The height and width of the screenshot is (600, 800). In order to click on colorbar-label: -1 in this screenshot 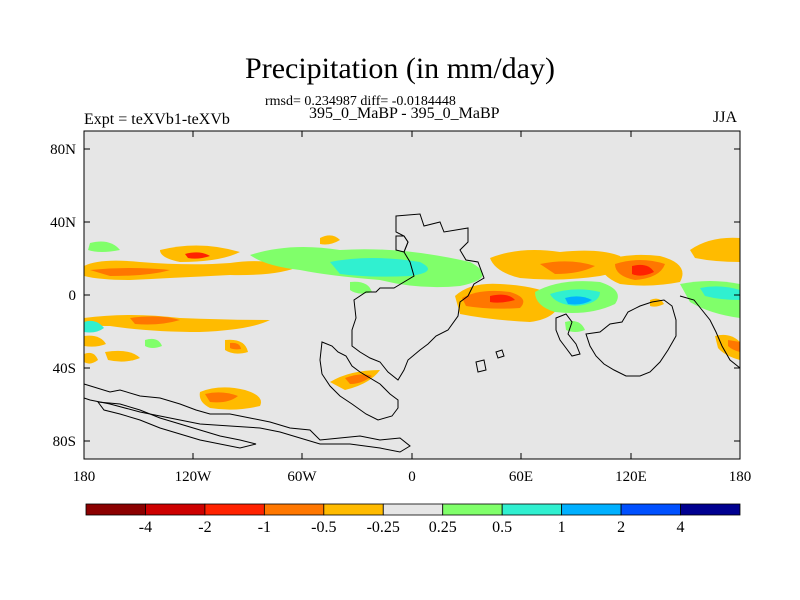, I will do `click(264, 527)`.